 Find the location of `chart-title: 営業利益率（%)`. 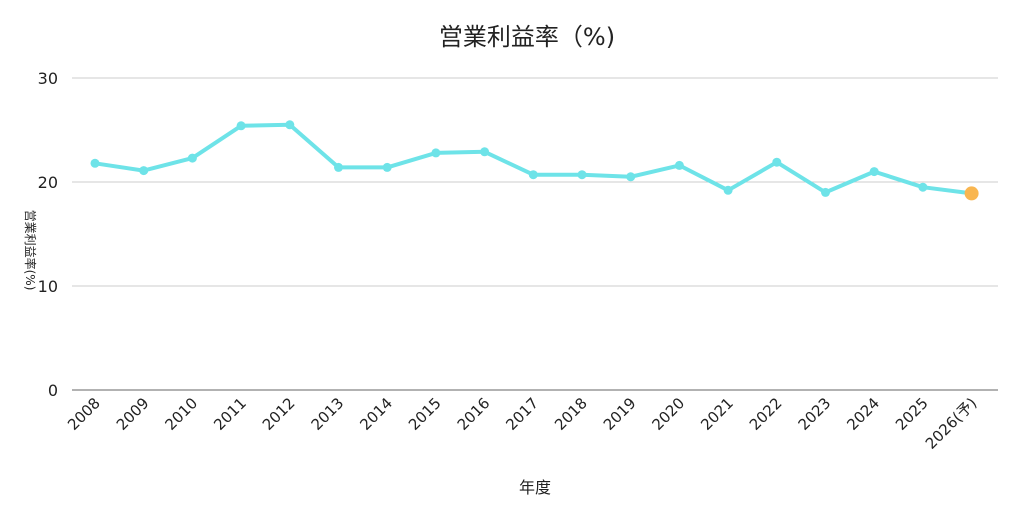

chart-title: 営業利益率（%) is located at coordinates (527, 37).